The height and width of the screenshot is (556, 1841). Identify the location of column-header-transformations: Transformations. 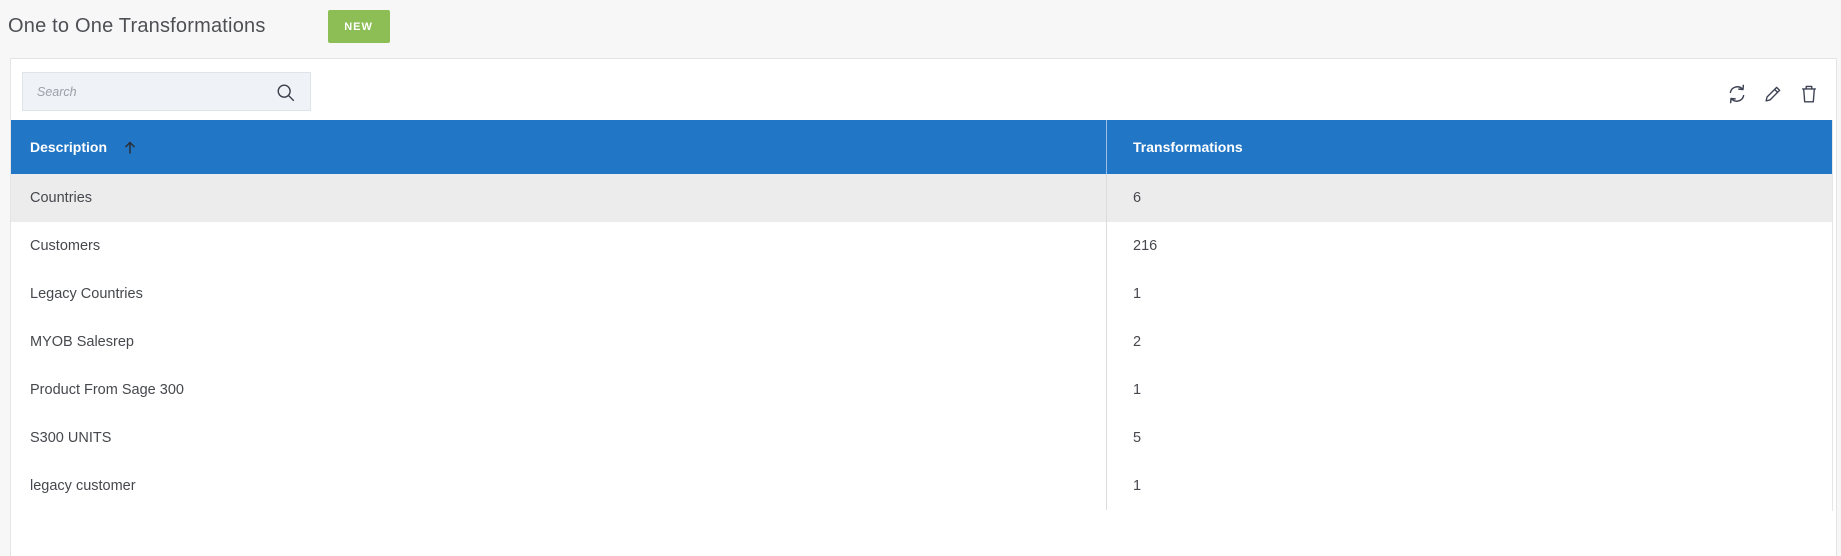
(1469, 147).